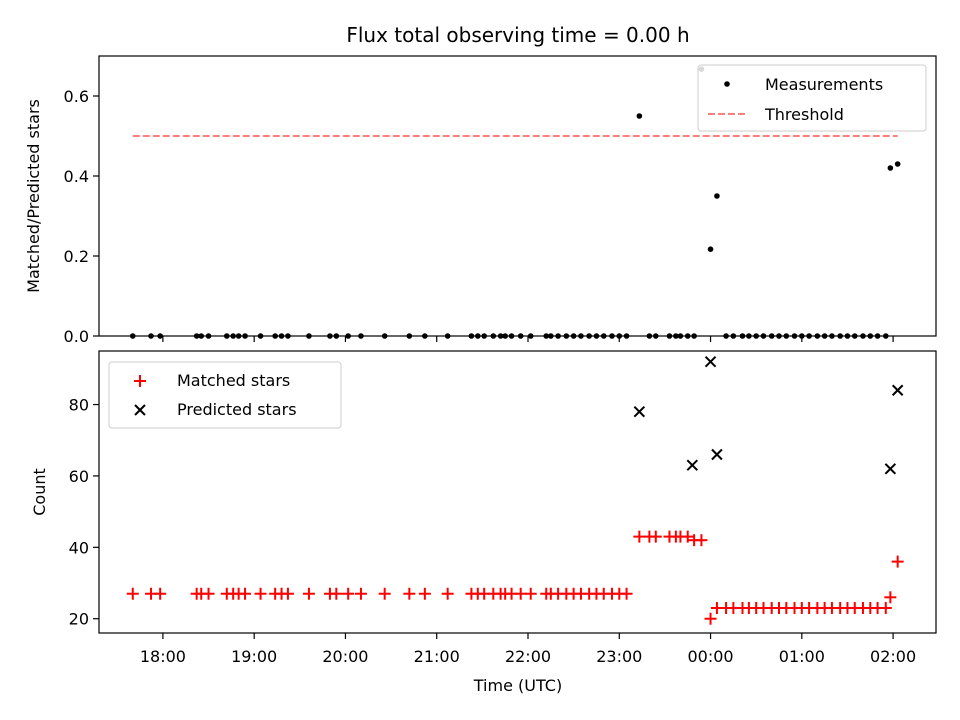 This screenshot has width=960, height=720. I want to click on bottom-ytick-label: 40, so click(79, 547).